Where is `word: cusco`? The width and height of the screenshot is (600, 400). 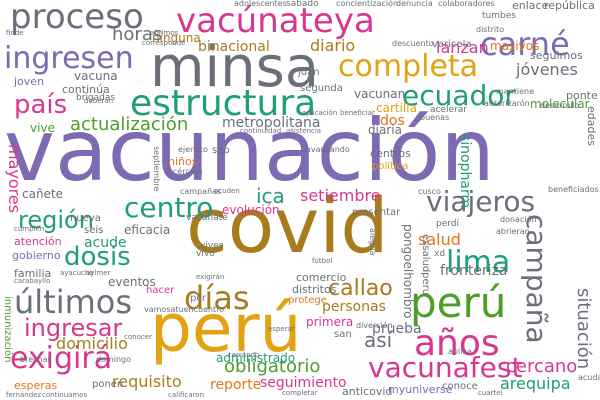 word: cusco is located at coordinates (429, 191).